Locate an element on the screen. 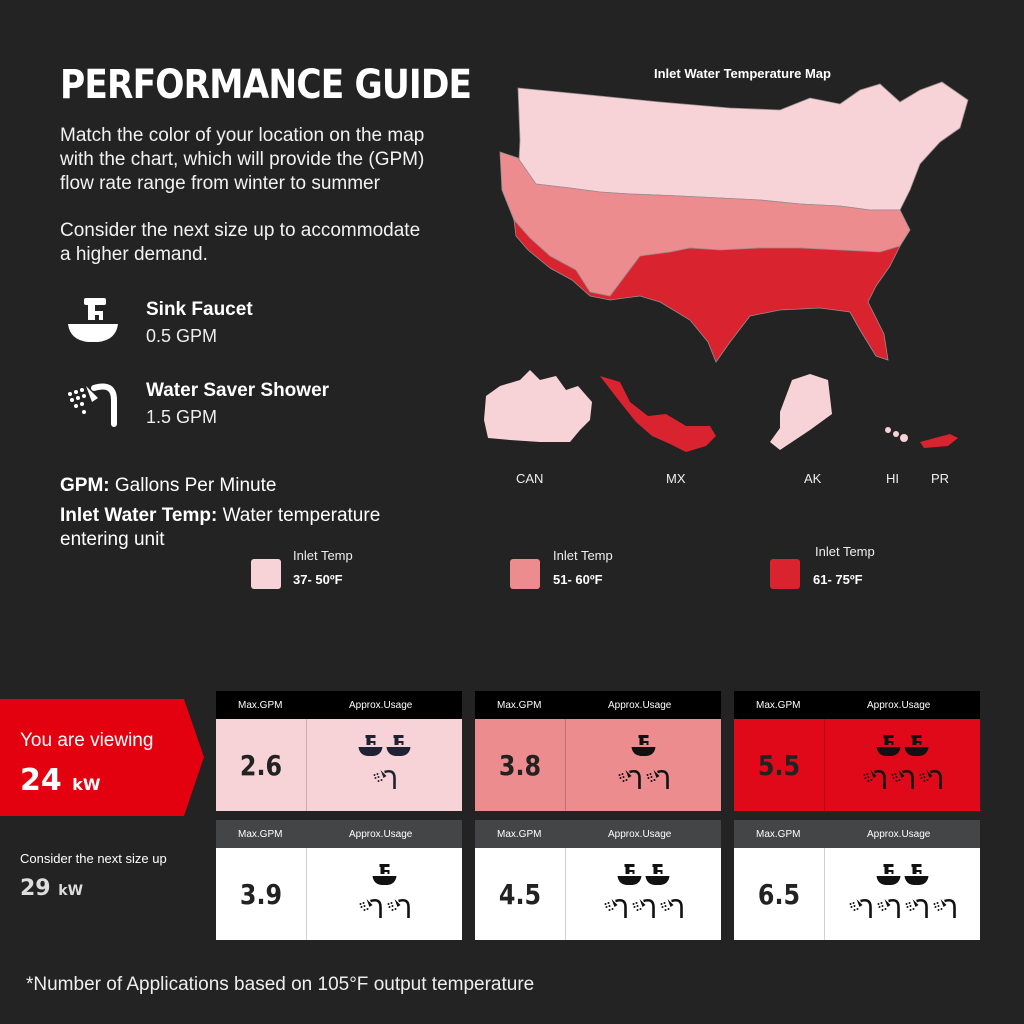  map-alaska is located at coordinates (801, 412).